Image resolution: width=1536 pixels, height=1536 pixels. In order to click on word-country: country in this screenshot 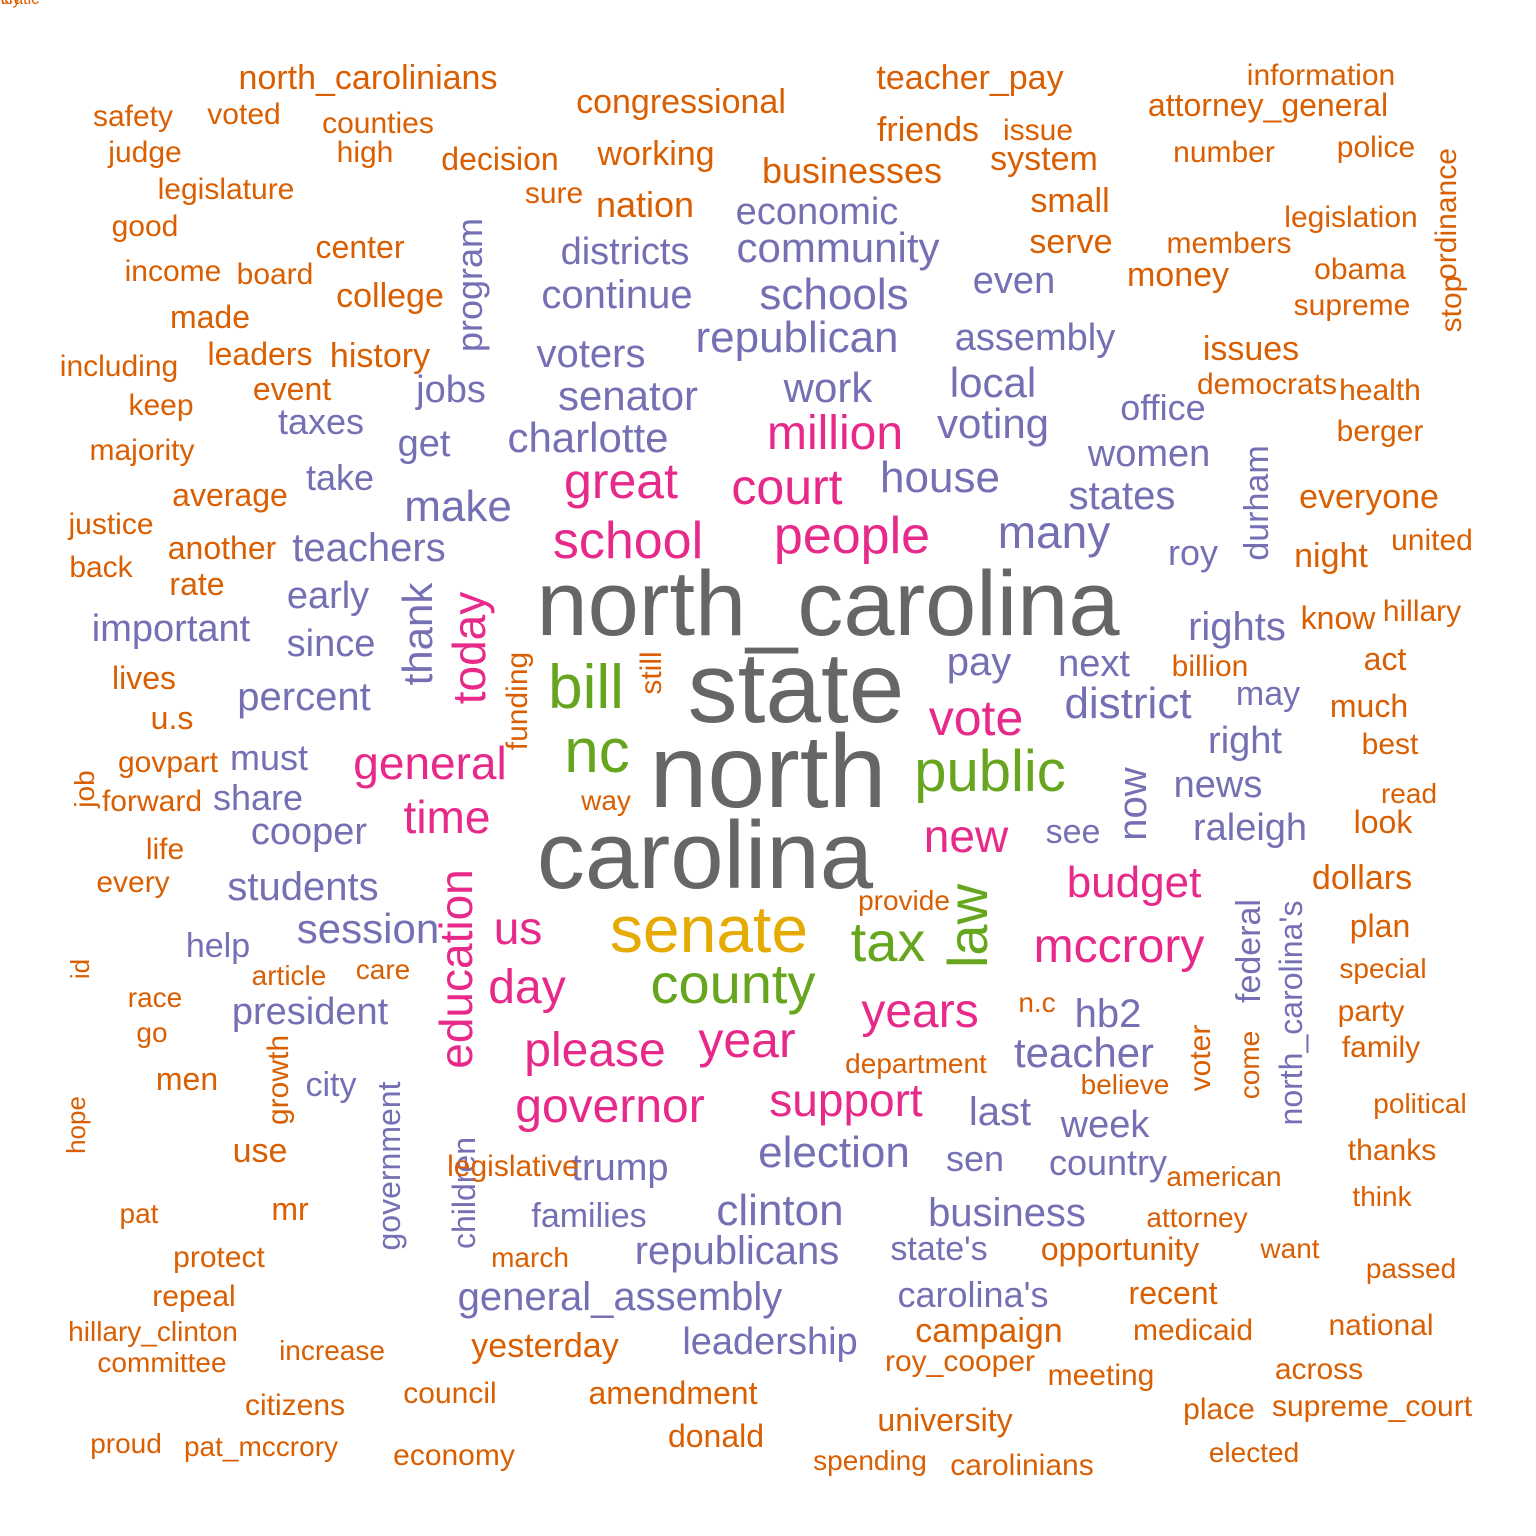, I will do `click(1108, 1162)`.